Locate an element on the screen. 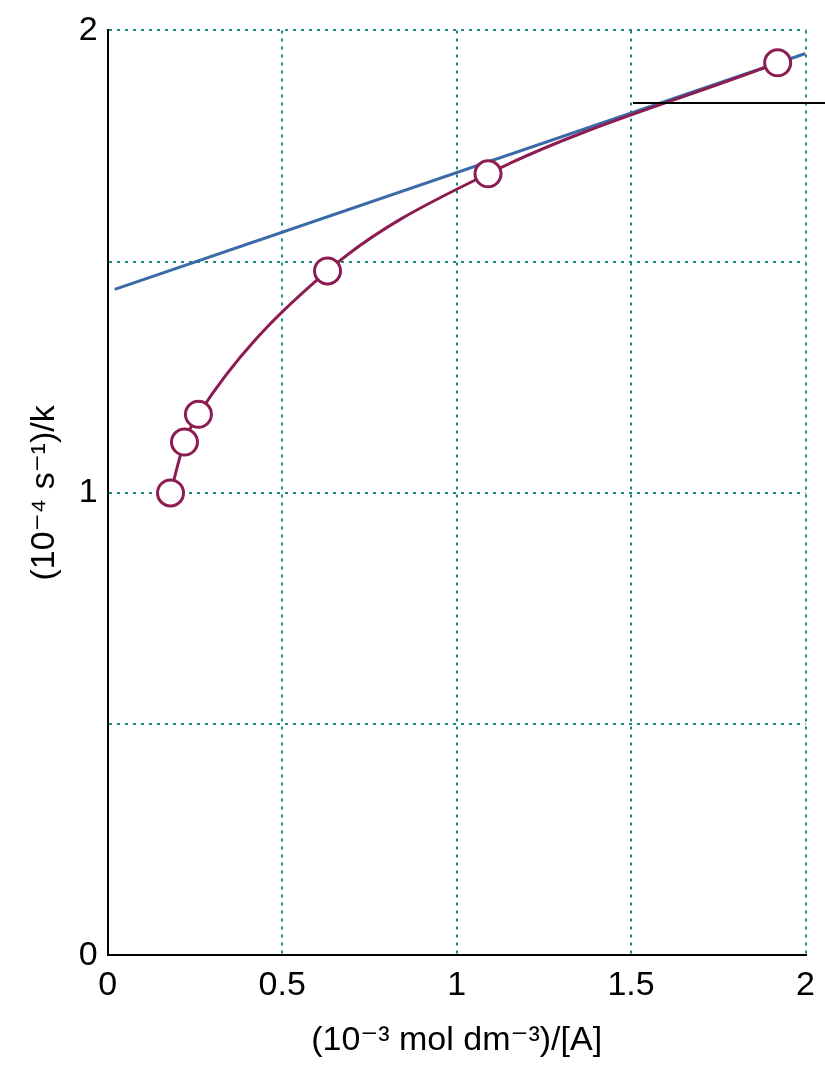 This screenshot has width=825, height=1075. x-tick-label: 1 is located at coordinates (457, 983).